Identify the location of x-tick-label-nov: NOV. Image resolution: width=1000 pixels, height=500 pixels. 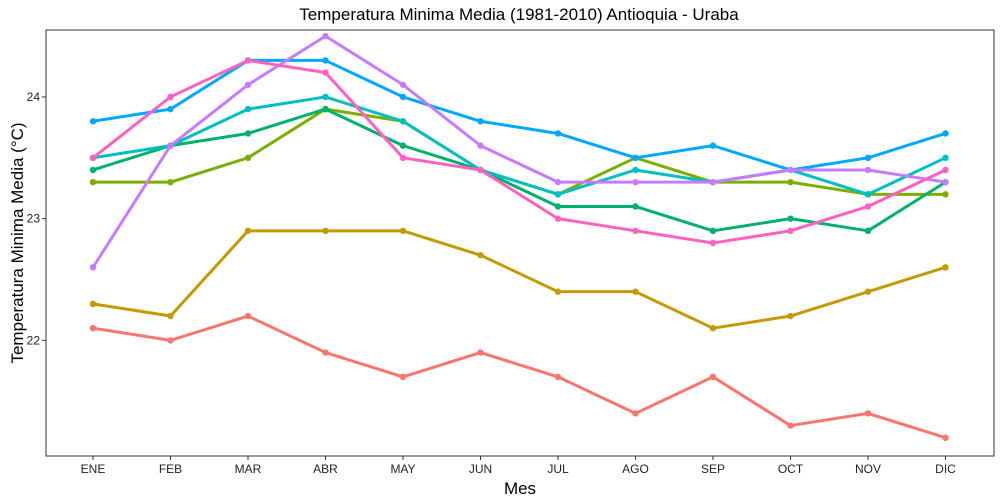
(868, 469).